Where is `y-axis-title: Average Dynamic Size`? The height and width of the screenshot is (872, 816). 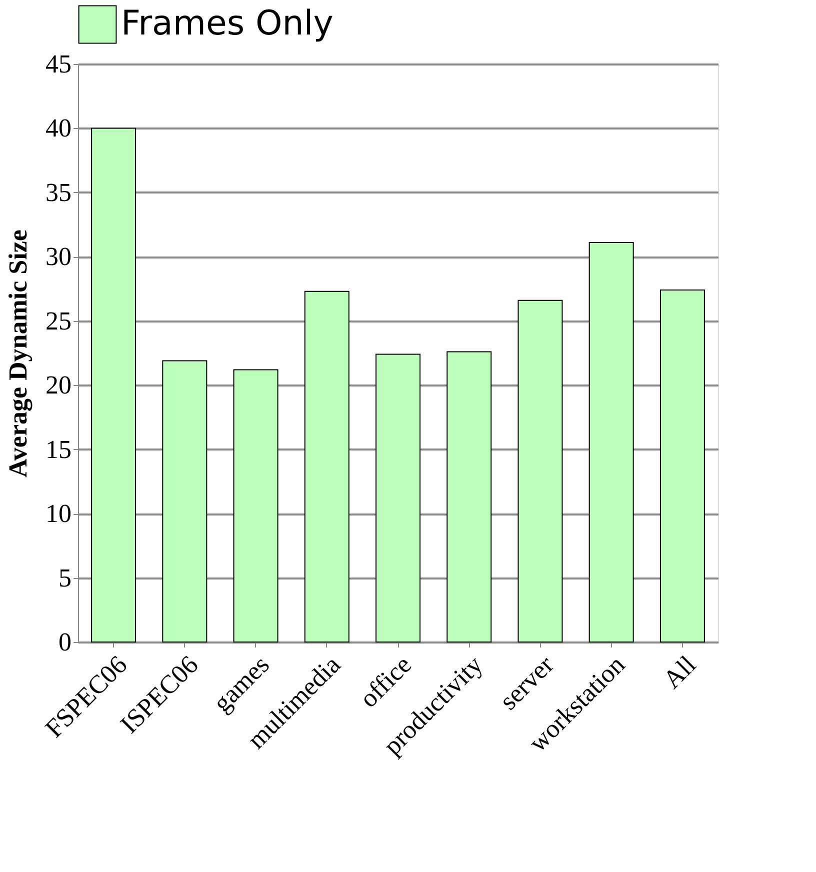
y-axis-title: Average Dynamic Size is located at coordinates (18, 354).